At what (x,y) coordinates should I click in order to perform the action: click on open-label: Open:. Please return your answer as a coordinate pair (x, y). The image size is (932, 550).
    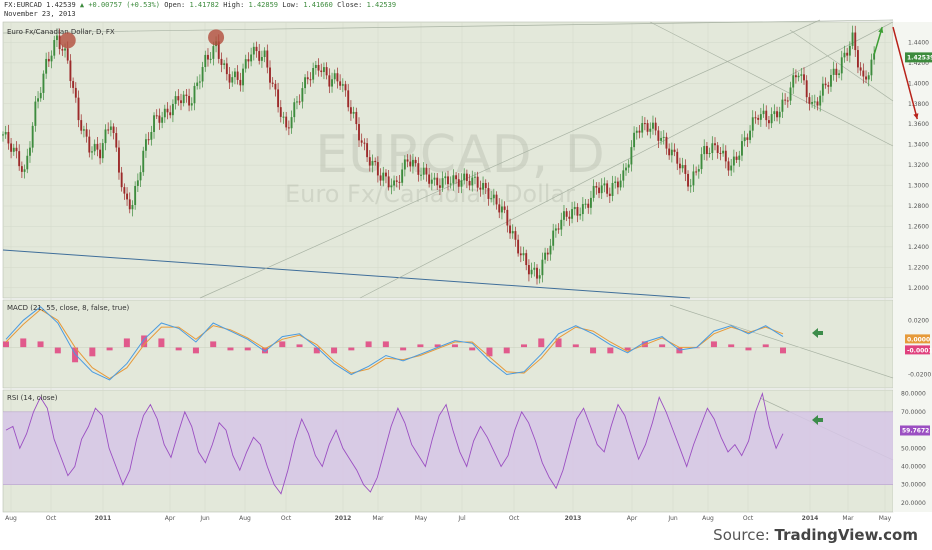
    Looking at the image, I should click on (175, 5).